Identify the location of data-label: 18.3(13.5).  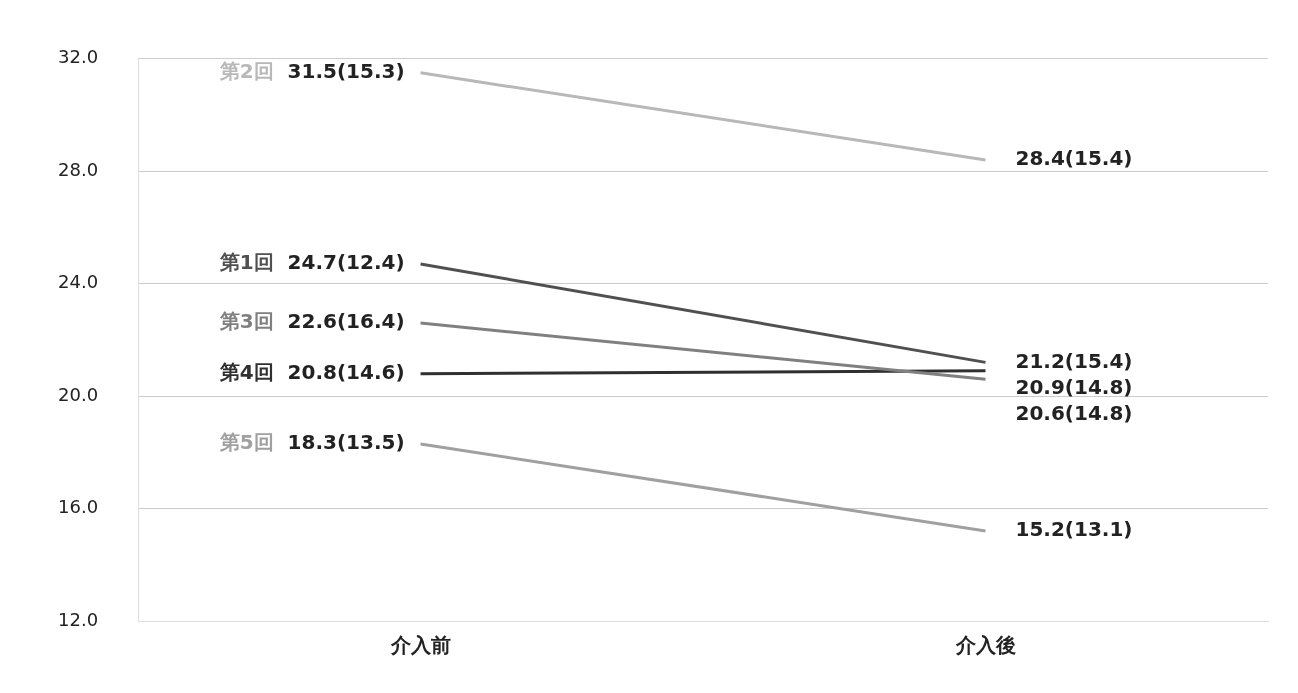
(346, 442).